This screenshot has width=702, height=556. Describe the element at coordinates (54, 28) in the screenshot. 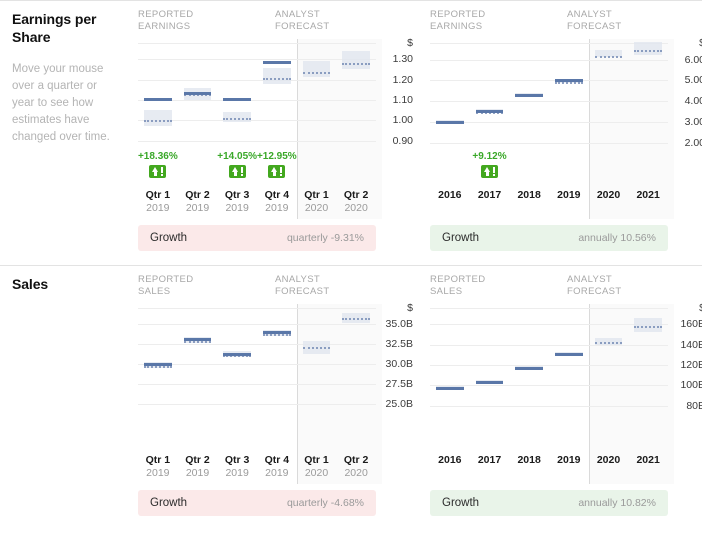

I see `section-title: Earnings per Share` at that location.